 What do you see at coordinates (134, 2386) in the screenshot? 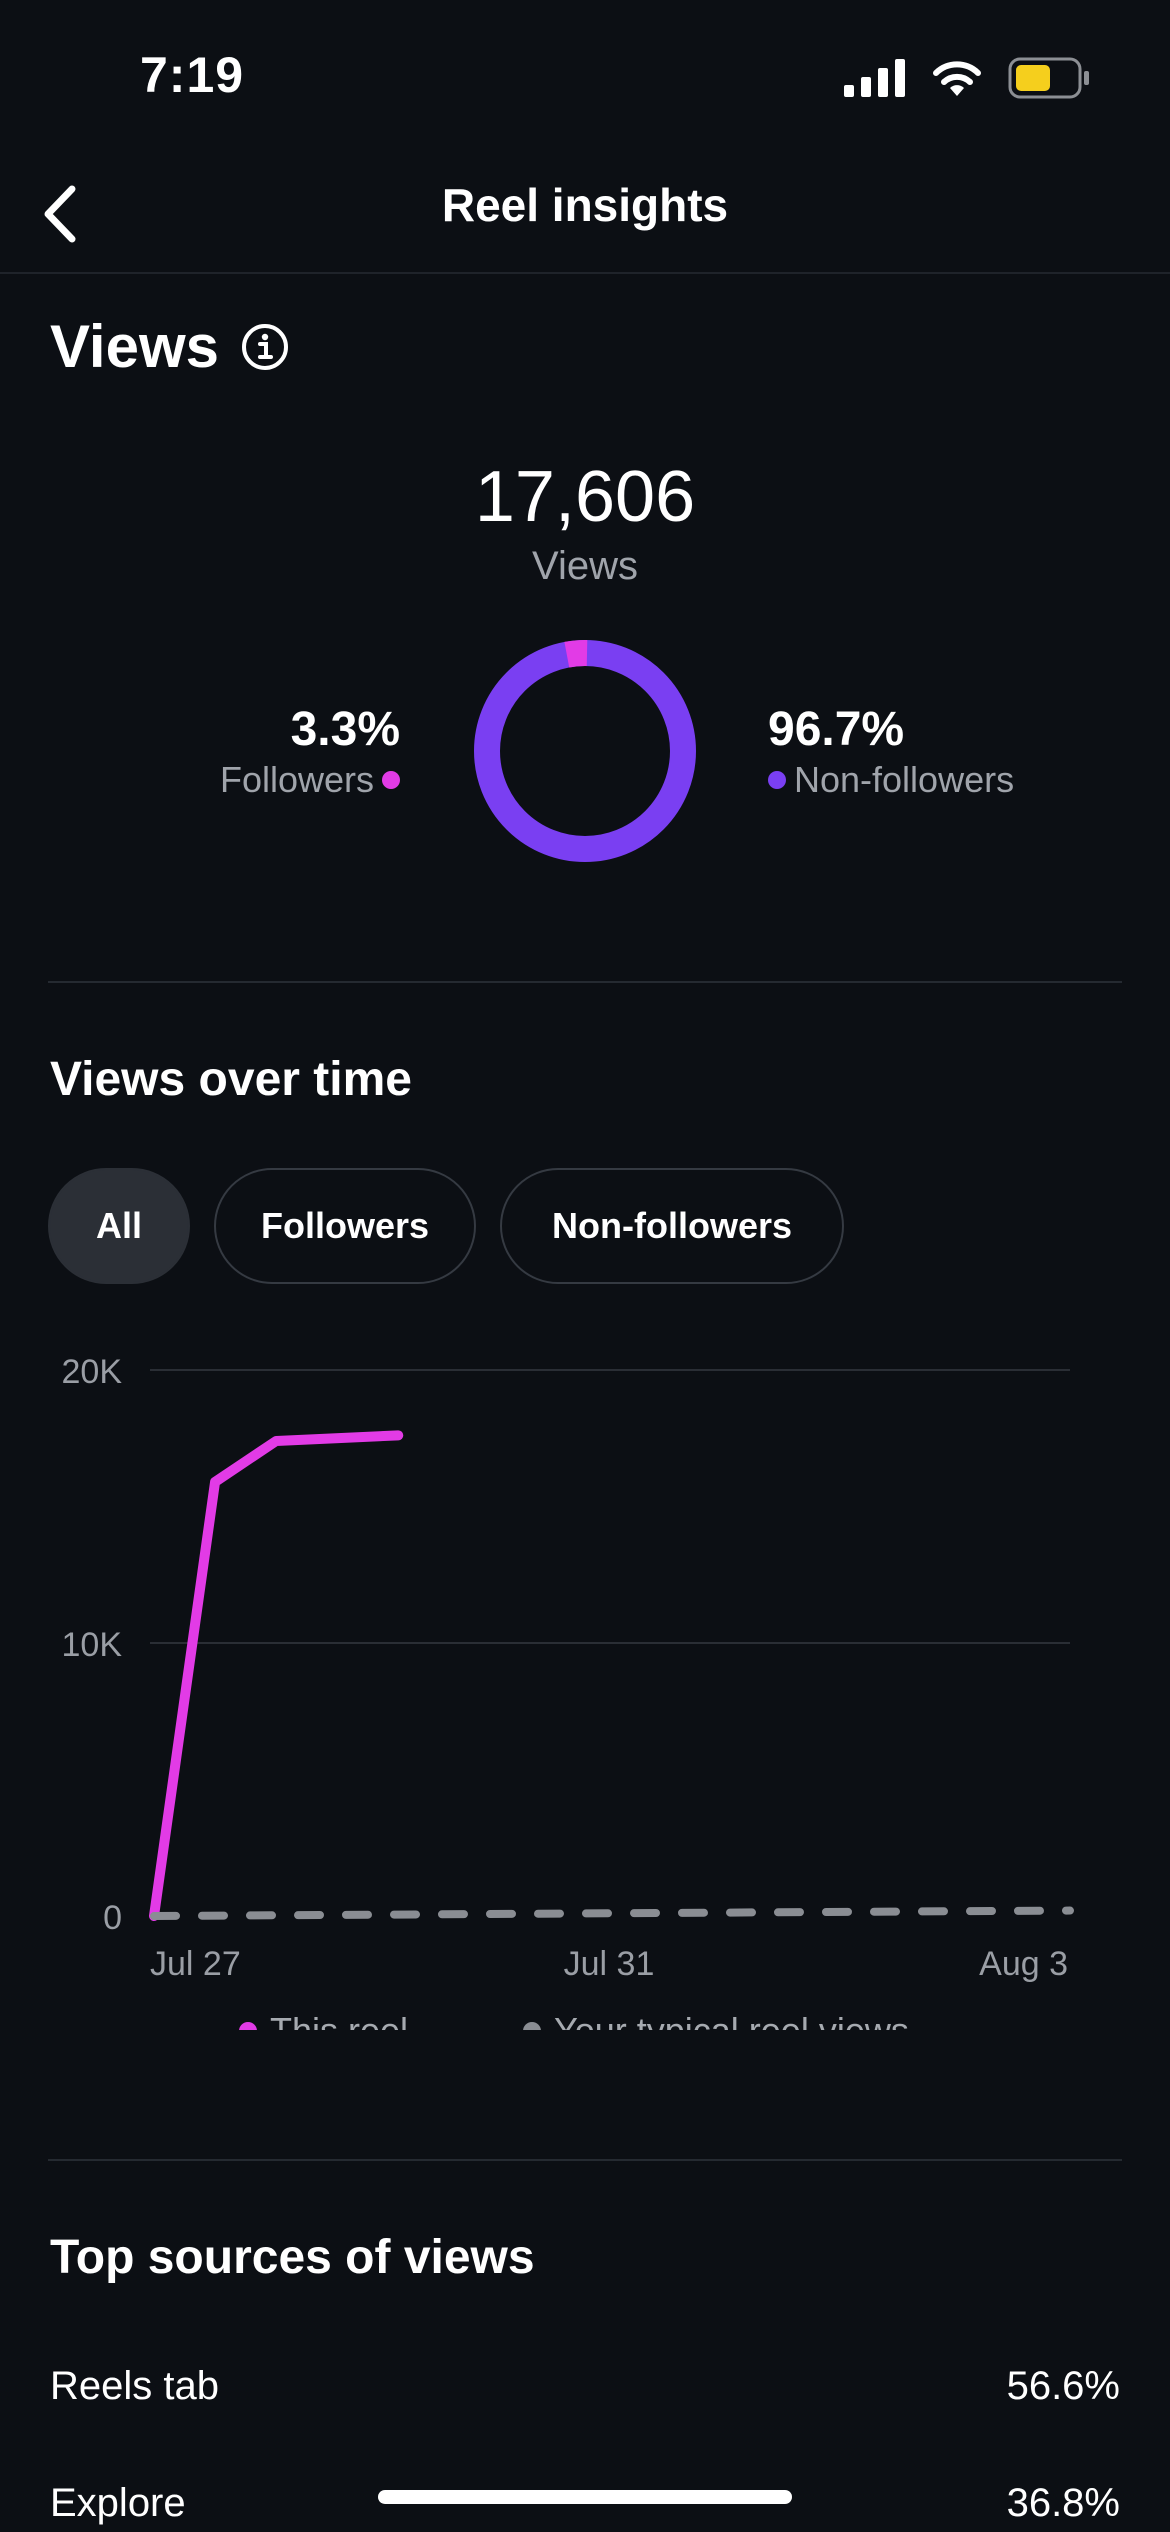
I see `source-label: Reels tab` at bounding box center [134, 2386].